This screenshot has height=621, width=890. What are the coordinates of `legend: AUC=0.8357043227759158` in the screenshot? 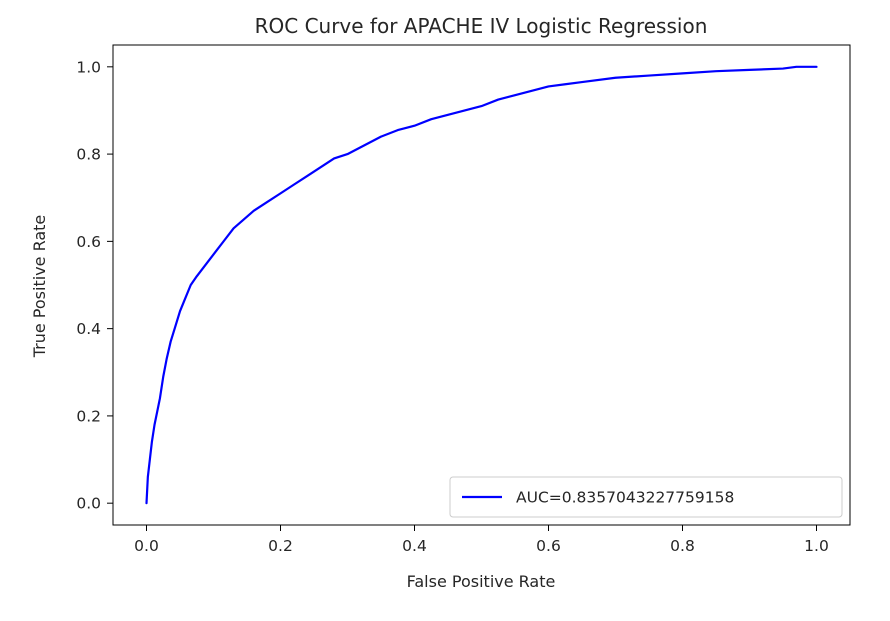 It's located at (646, 497).